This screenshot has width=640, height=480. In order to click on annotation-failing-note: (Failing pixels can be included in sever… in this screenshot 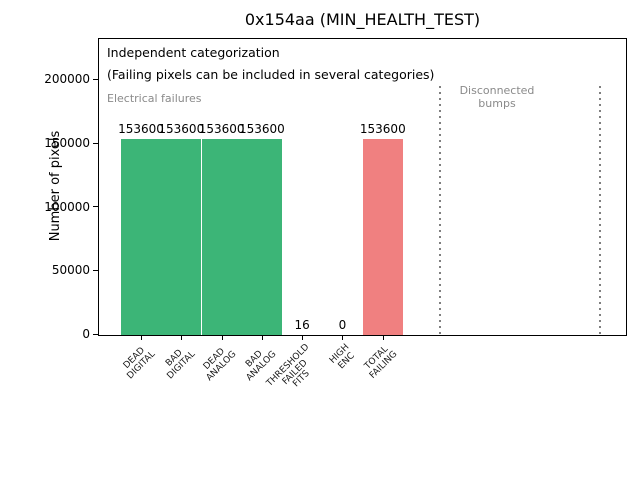, I will do `click(271, 74)`.